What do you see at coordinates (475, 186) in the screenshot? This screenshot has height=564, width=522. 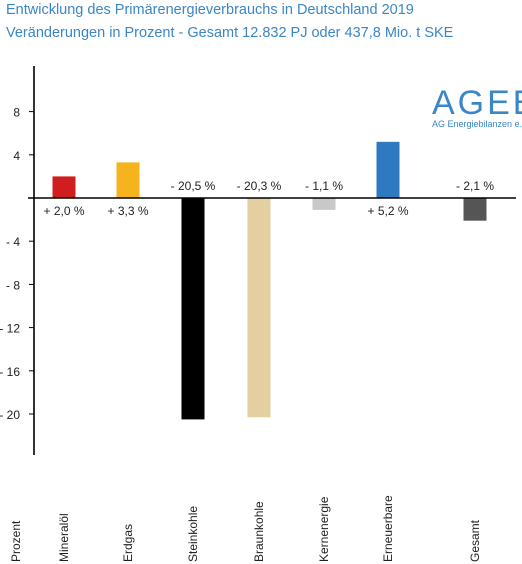 I see `data-label: - 2,1 %` at bounding box center [475, 186].